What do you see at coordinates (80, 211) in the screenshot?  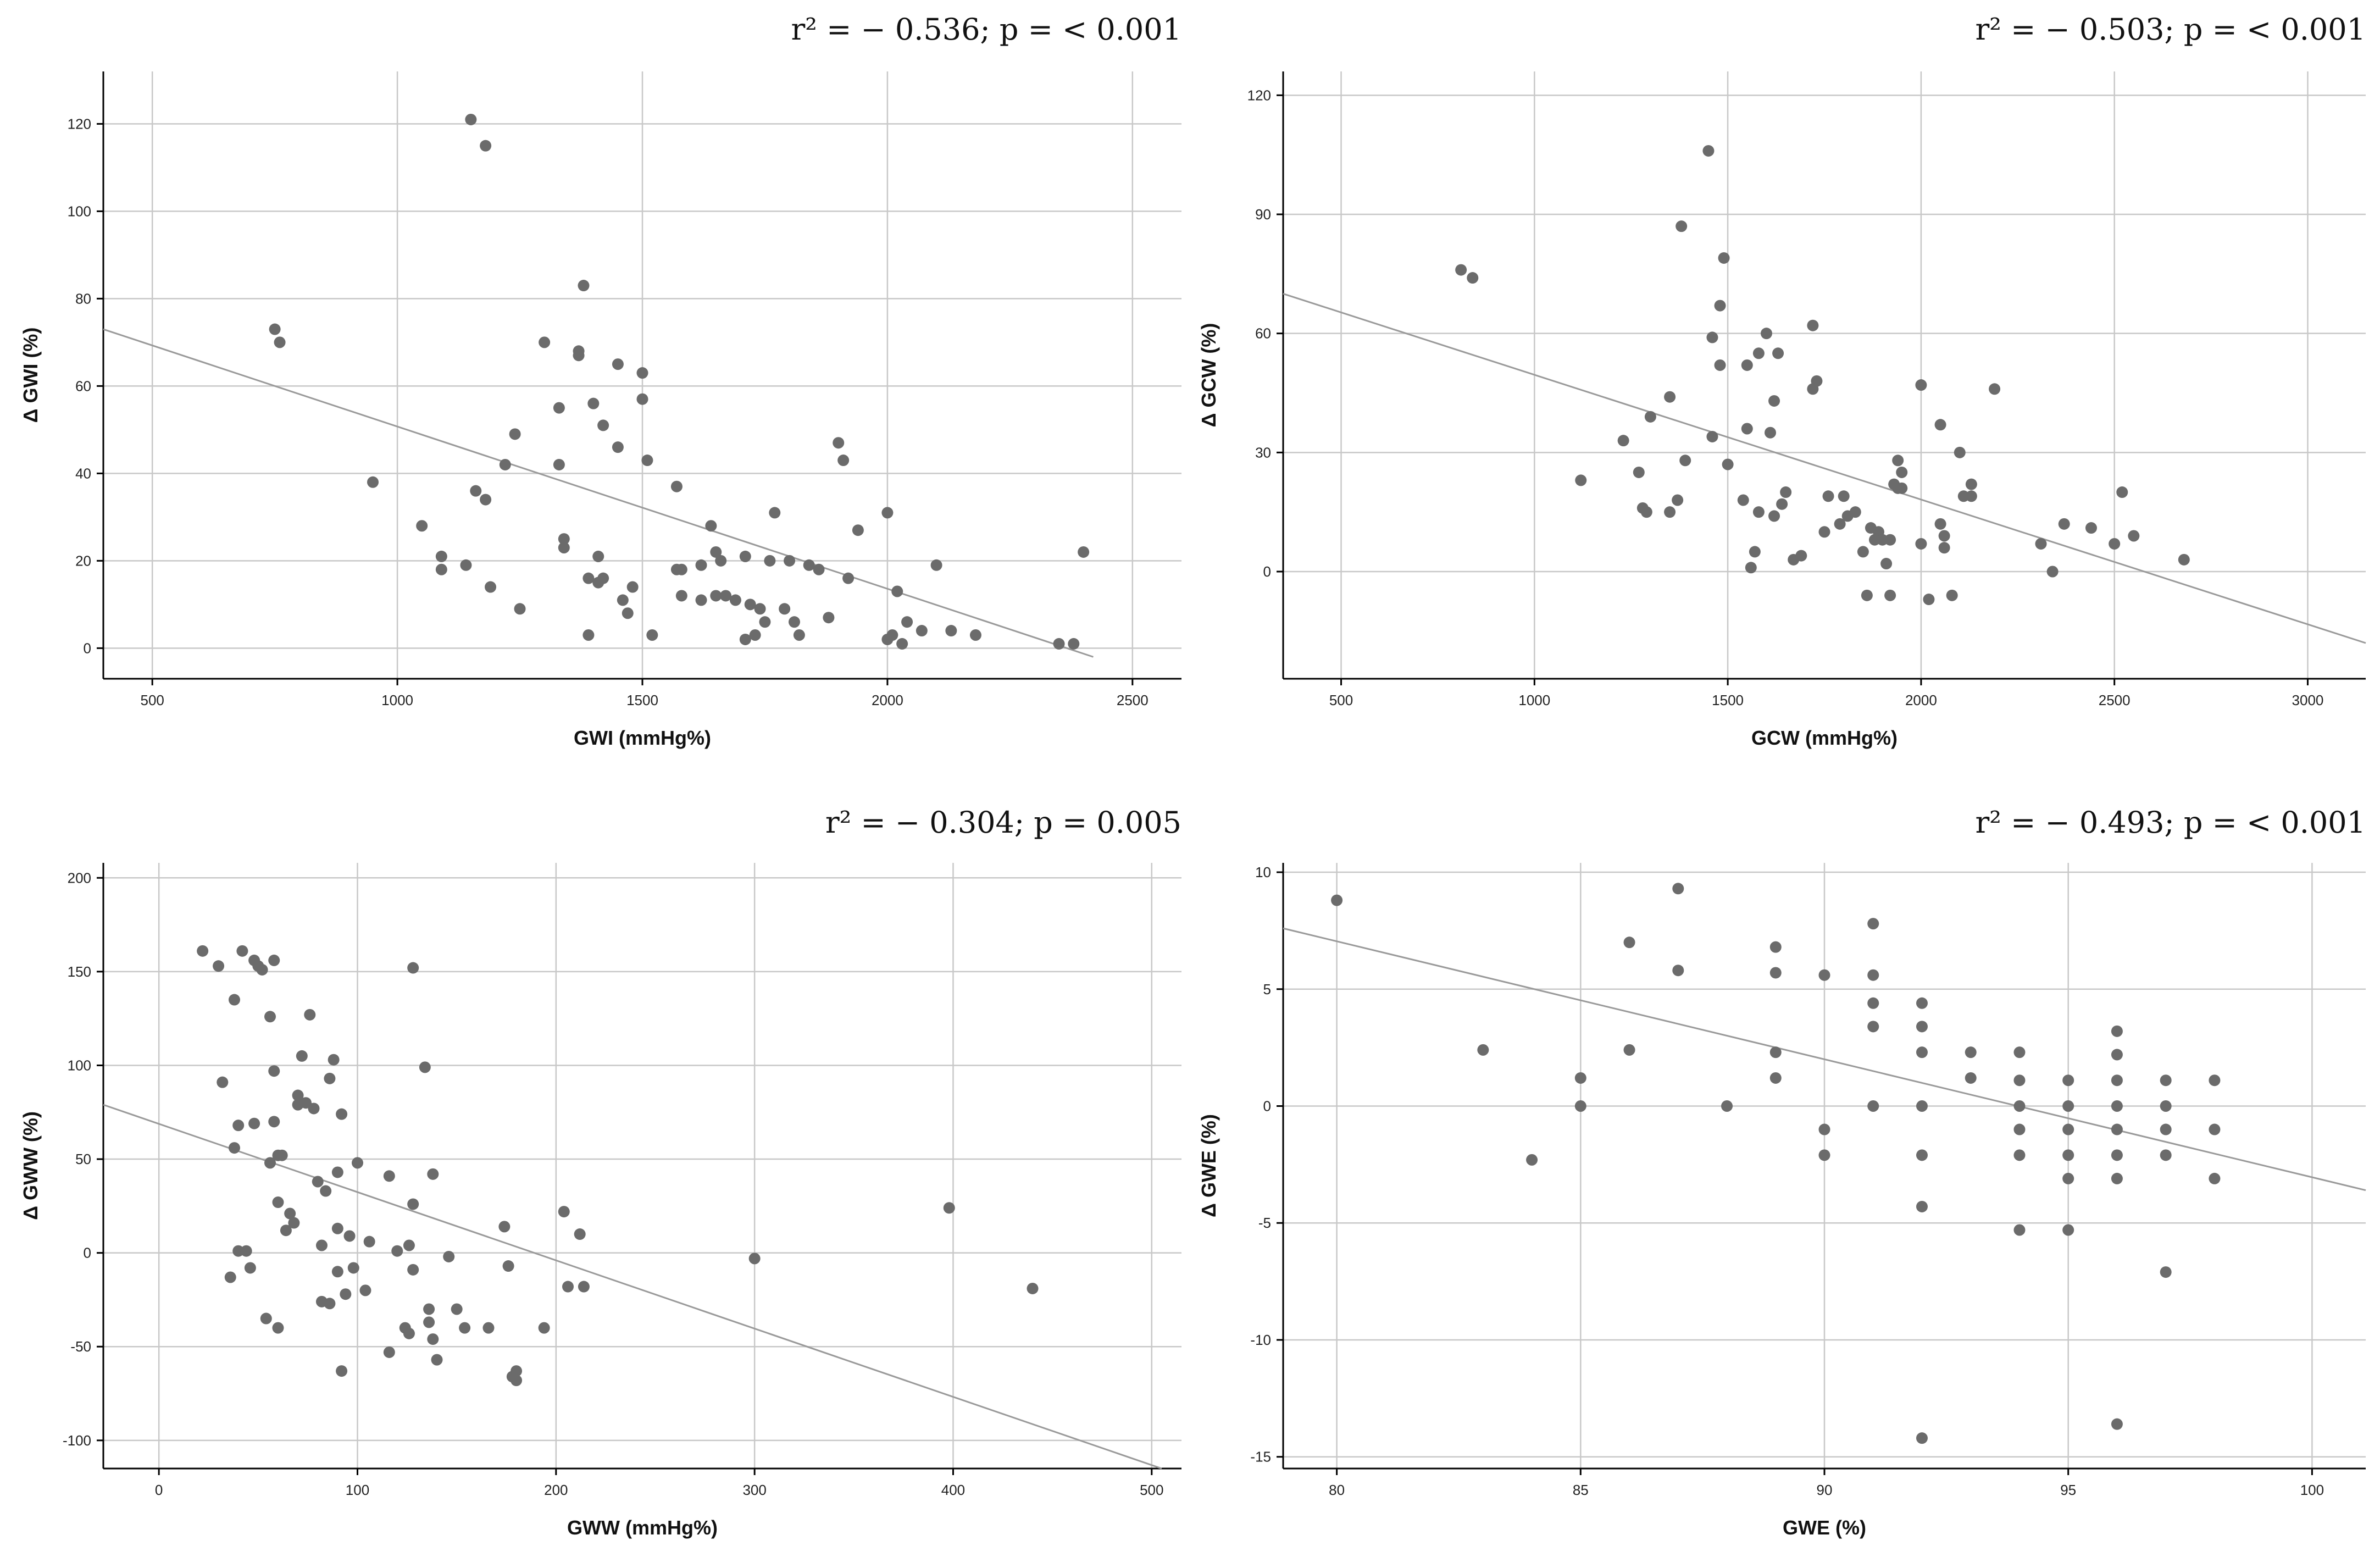 I see `y-tick-label: 100` at bounding box center [80, 211].